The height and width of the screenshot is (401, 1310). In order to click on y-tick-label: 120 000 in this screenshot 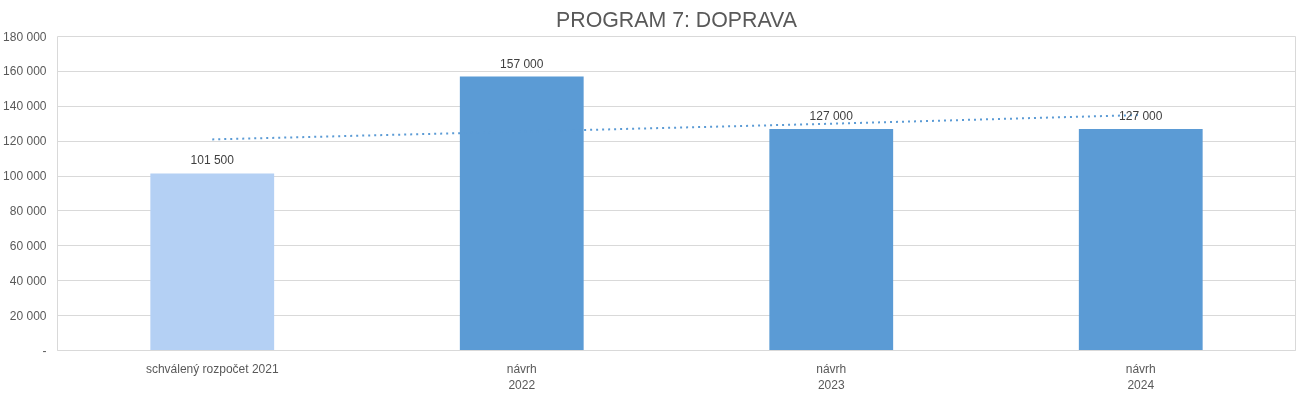, I will do `click(25, 141)`.